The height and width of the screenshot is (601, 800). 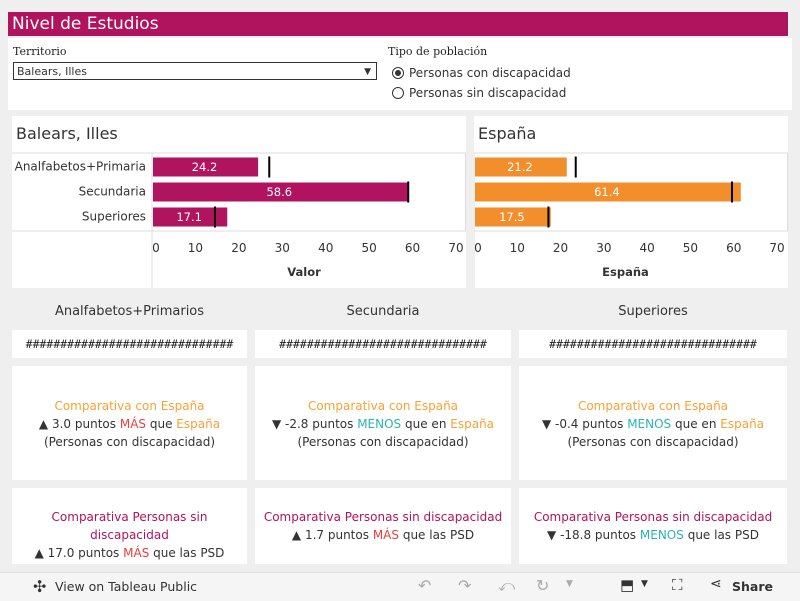 What do you see at coordinates (398, 93) in the screenshot?
I see `radio-off-icon` at bounding box center [398, 93].